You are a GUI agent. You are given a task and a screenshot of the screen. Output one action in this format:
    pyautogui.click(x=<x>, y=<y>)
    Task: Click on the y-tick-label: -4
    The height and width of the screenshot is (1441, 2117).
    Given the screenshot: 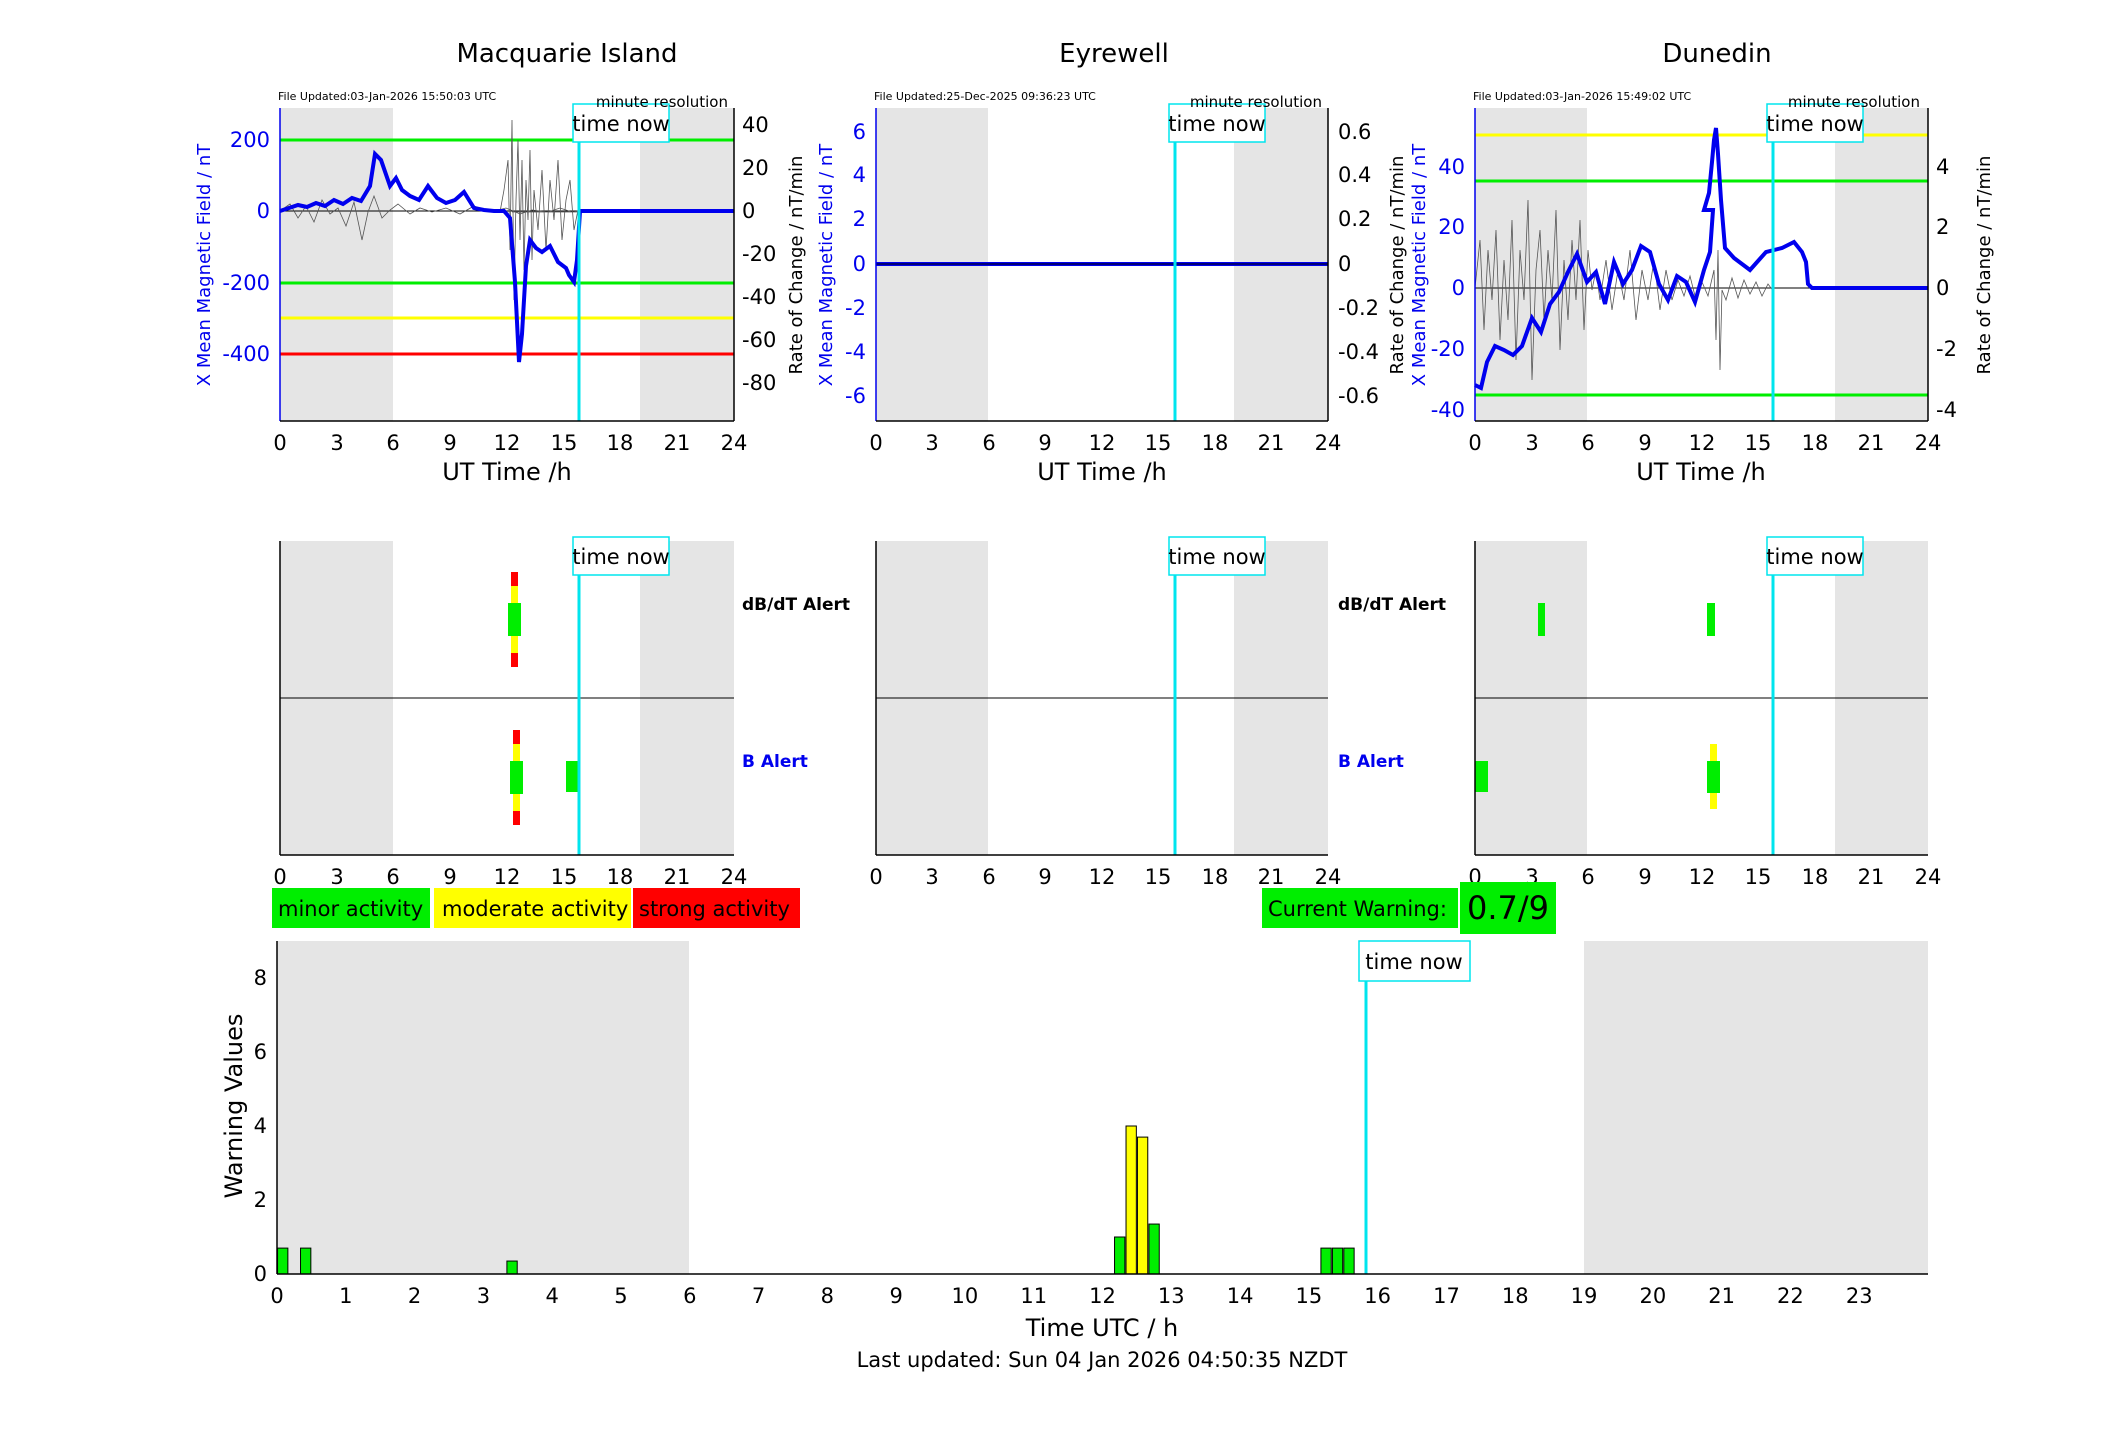 What is the action you would take?
    pyautogui.click(x=855, y=352)
    